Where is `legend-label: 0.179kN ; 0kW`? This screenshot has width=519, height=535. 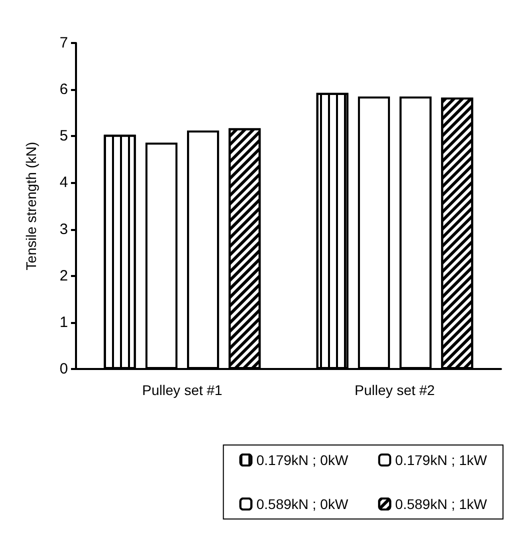
legend-label: 0.179kN ; 0kW is located at coordinates (302, 460).